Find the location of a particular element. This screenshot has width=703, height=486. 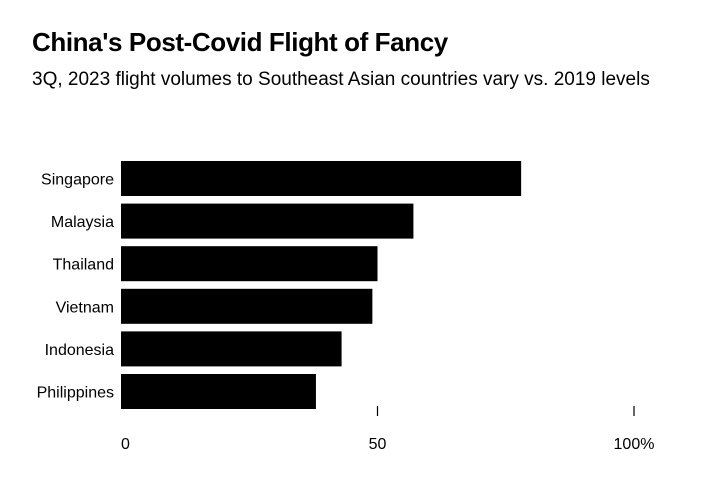

chart-title: China's Post-Covid Flight of Fancy is located at coordinates (240, 42).